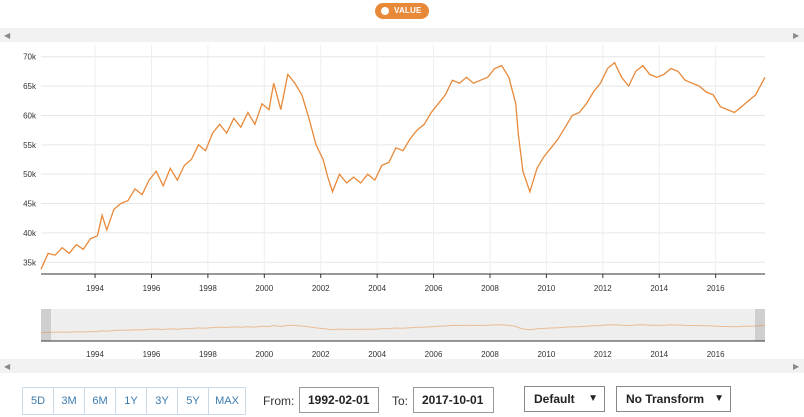  Describe the element at coordinates (30, 160) in the screenshot. I see `y-axis-ticks: 35k 40k 45k 50k 55k 60k 65k 70k` at that location.